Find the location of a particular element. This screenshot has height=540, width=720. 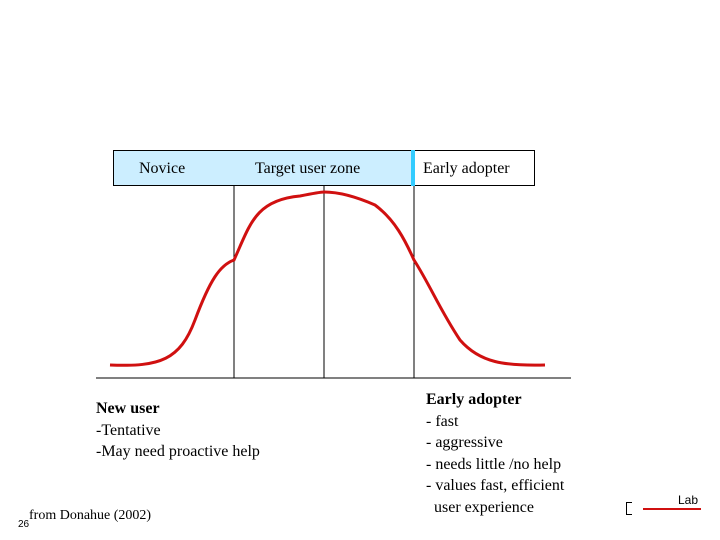

early-adopter-line: - needs little /no help is located at coordinates (494, 464).